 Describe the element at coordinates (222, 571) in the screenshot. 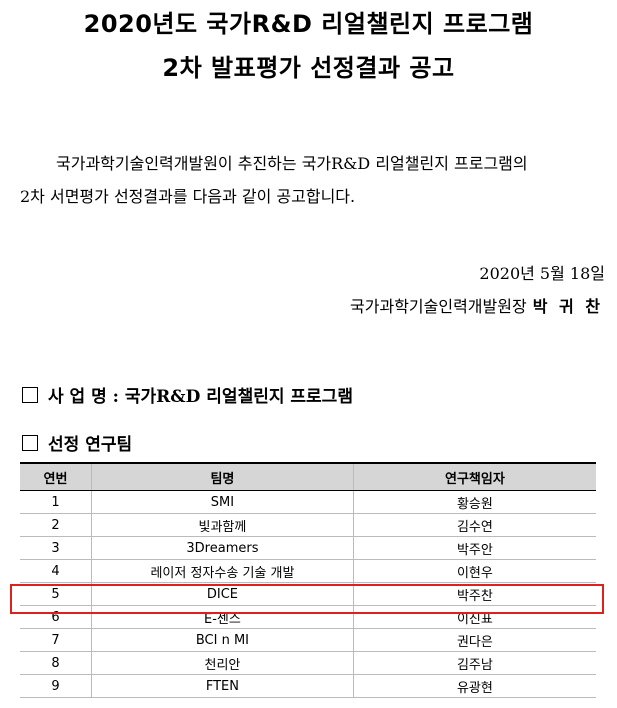

I see `row-team-name: 레이저 정자수송 기술 개발` at that location.